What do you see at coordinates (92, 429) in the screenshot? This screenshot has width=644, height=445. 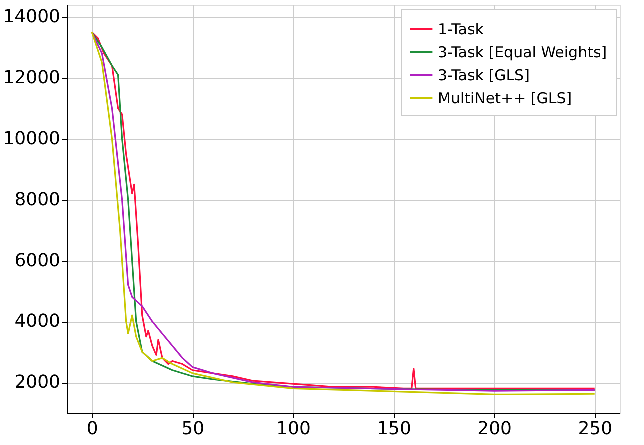 I see `x-tick-label: 0` at bounding box center [92, 429].